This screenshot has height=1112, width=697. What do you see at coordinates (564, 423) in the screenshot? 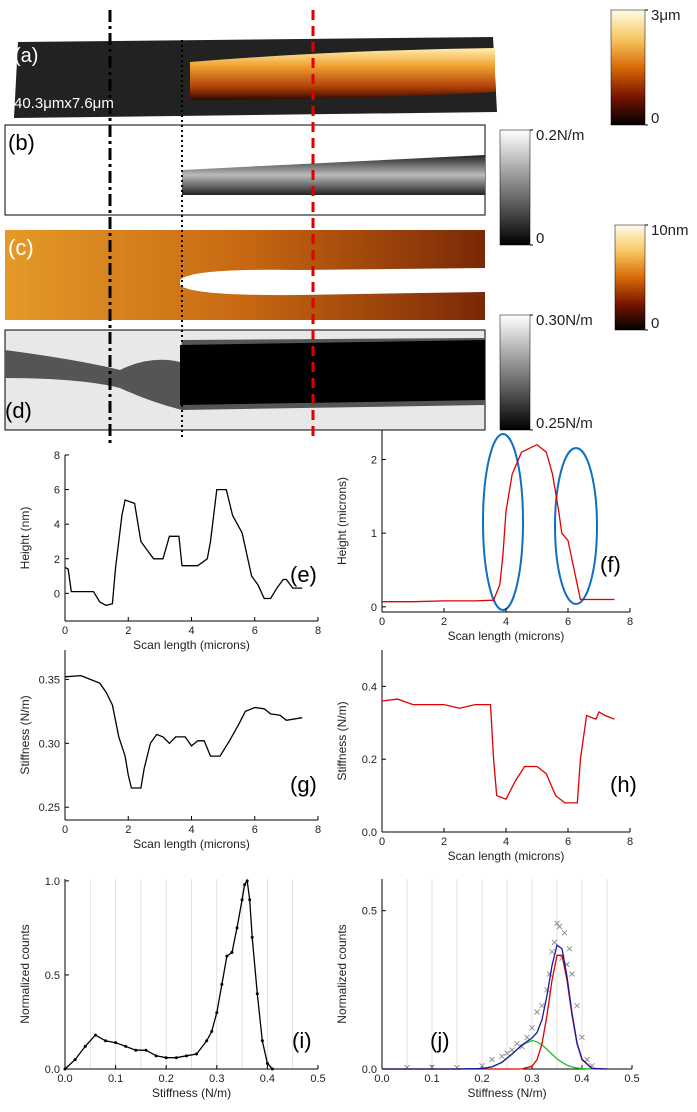
I see `colorbar-label: 0.25N/m` at bounding box center [564, 423].